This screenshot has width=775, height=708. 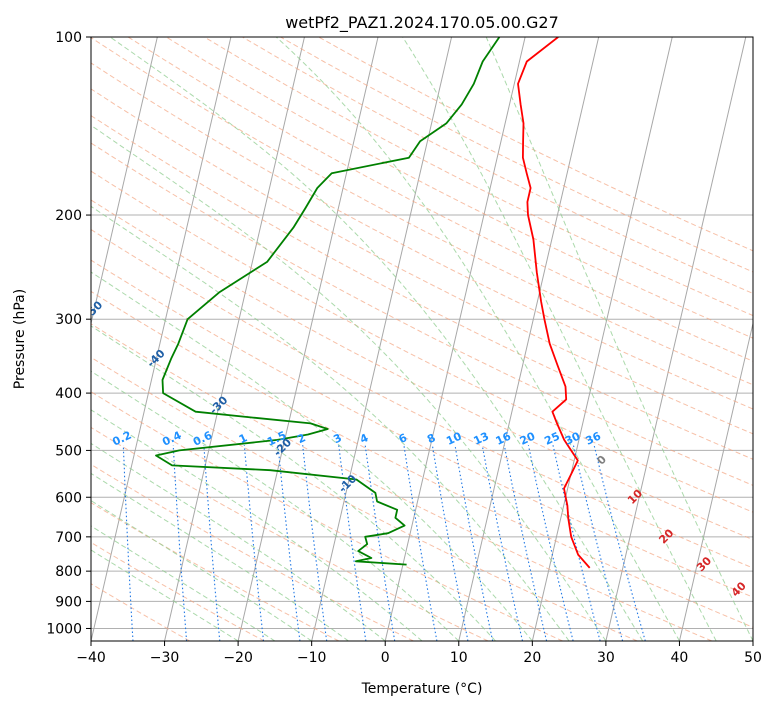 What do you see at coordinates (238, 658) in the screenshot?
I see `x-tick-label: −20` at bounding box center [238, 658].